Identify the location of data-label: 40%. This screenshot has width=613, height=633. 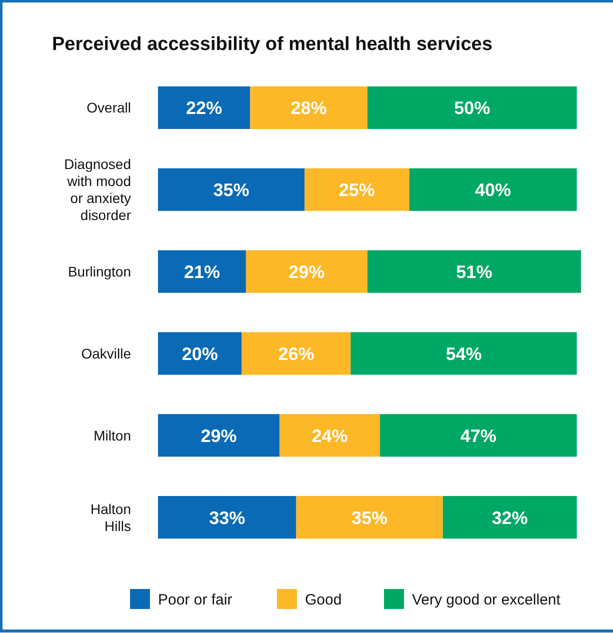
(493, 190).